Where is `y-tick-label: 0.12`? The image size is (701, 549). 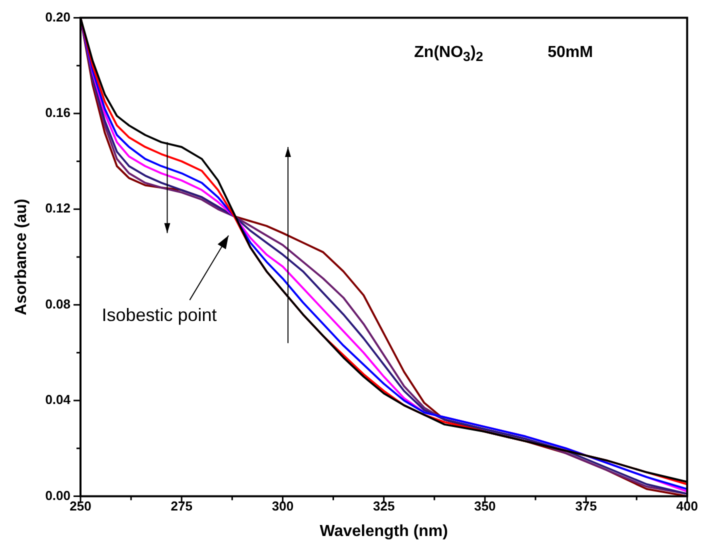 y-tick-label: 0.12 is located at coordinates (57, 208).